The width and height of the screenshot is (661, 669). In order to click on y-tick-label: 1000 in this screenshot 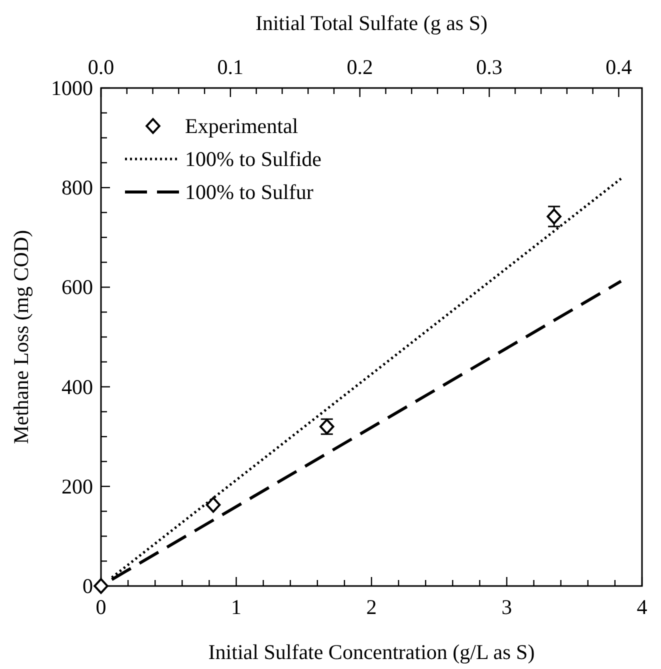, I will do `click(72, 88)`.